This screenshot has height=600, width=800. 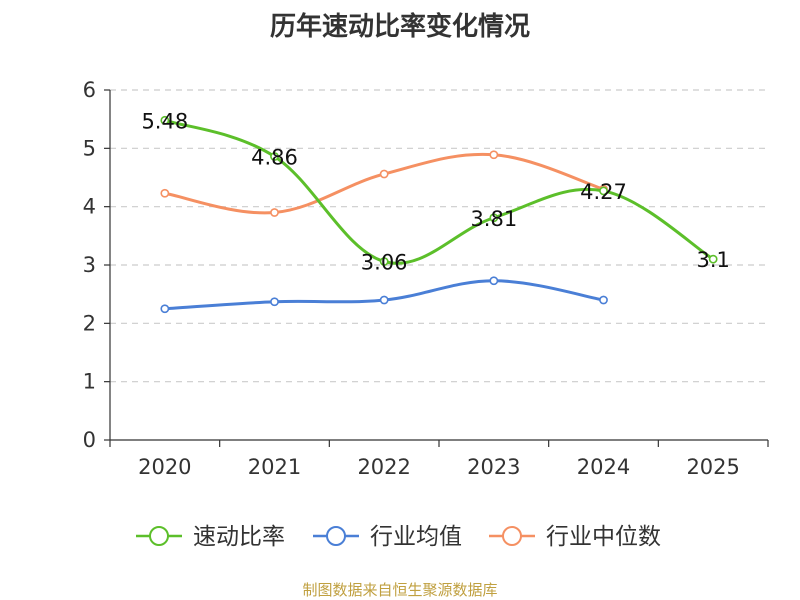 I want to click on y-tick-label: 3, so click(x=89, y=265).